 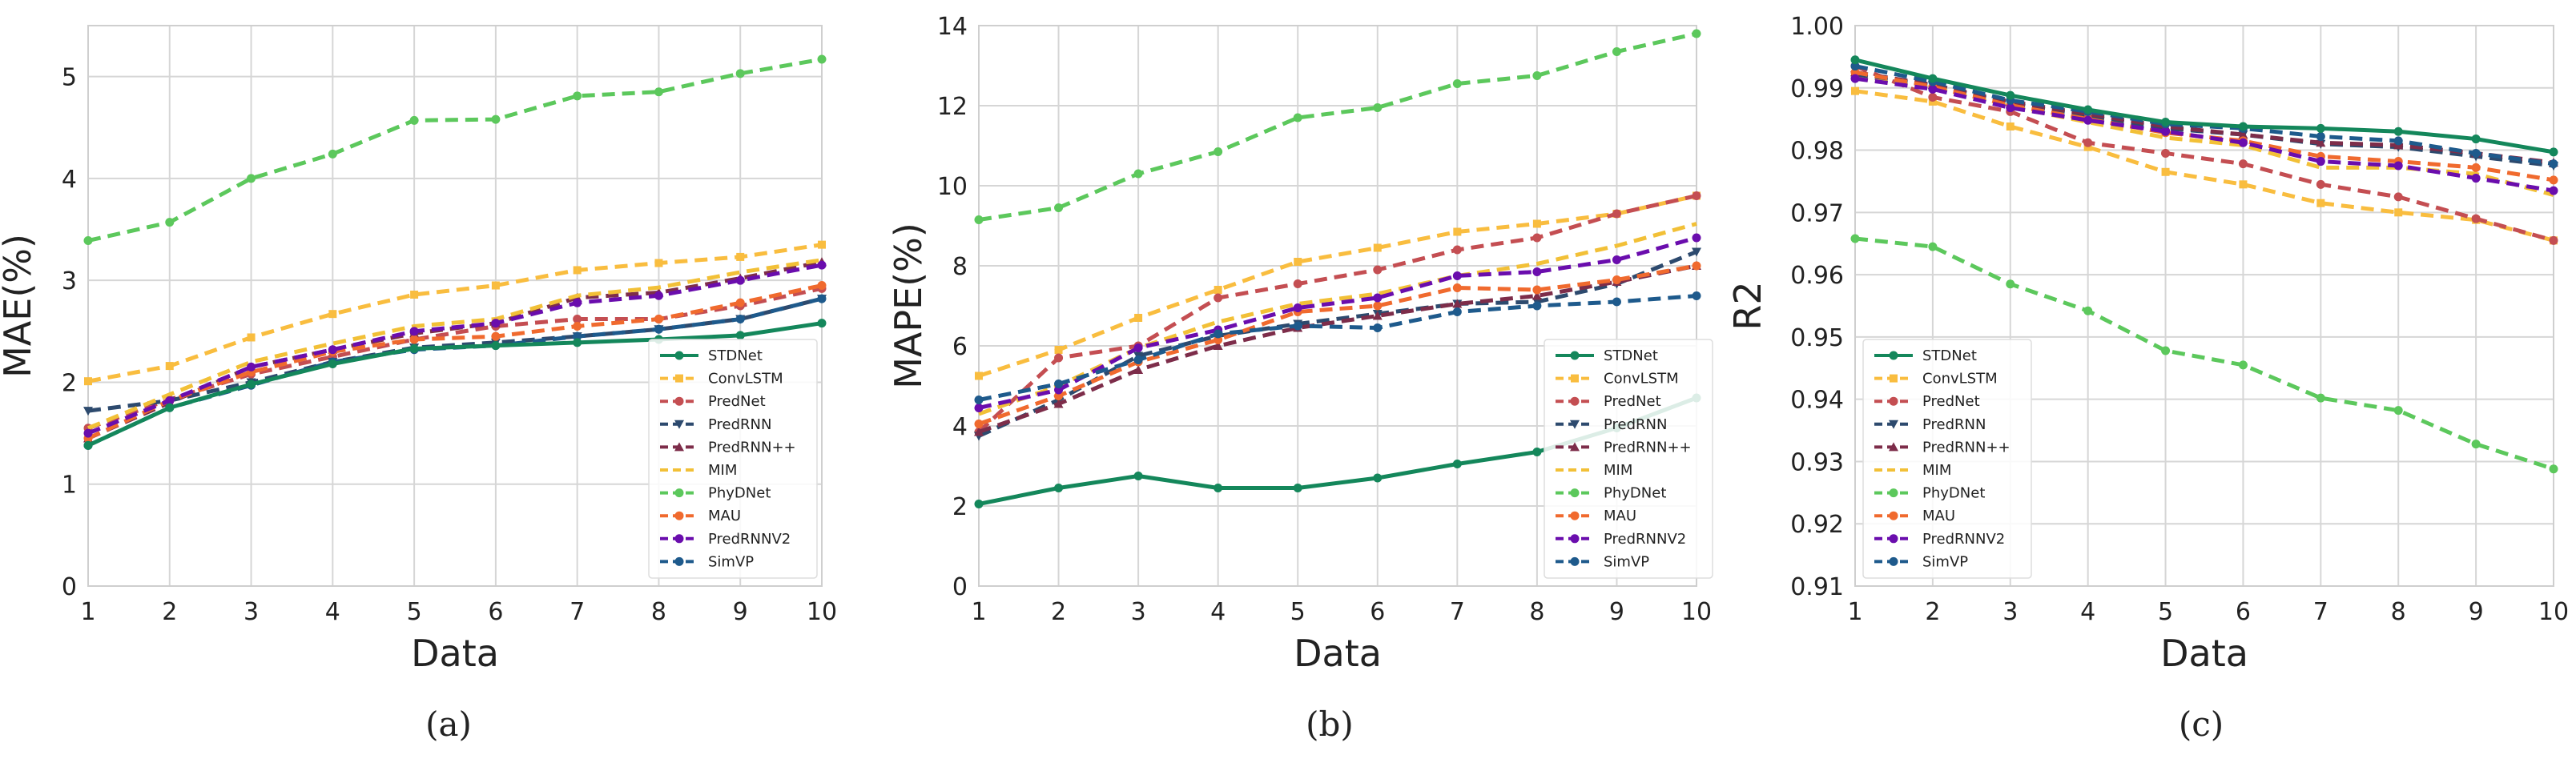 What do you see at coordinates (69, 281) in the screenshot?
I see `y-tick-label: 3` at bounding box center [69, 281].